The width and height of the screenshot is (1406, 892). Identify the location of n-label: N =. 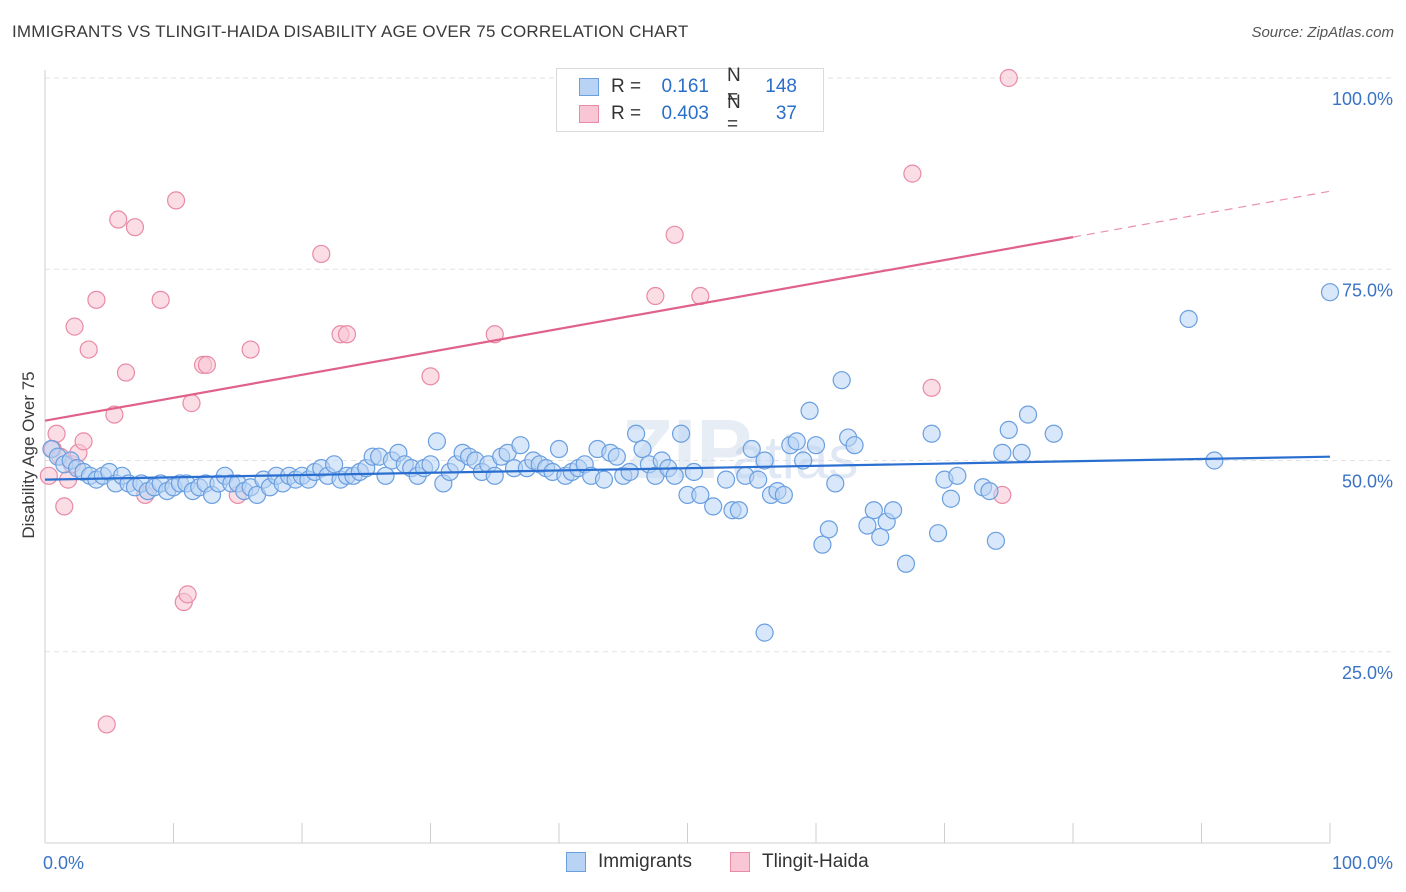
(734, 86).